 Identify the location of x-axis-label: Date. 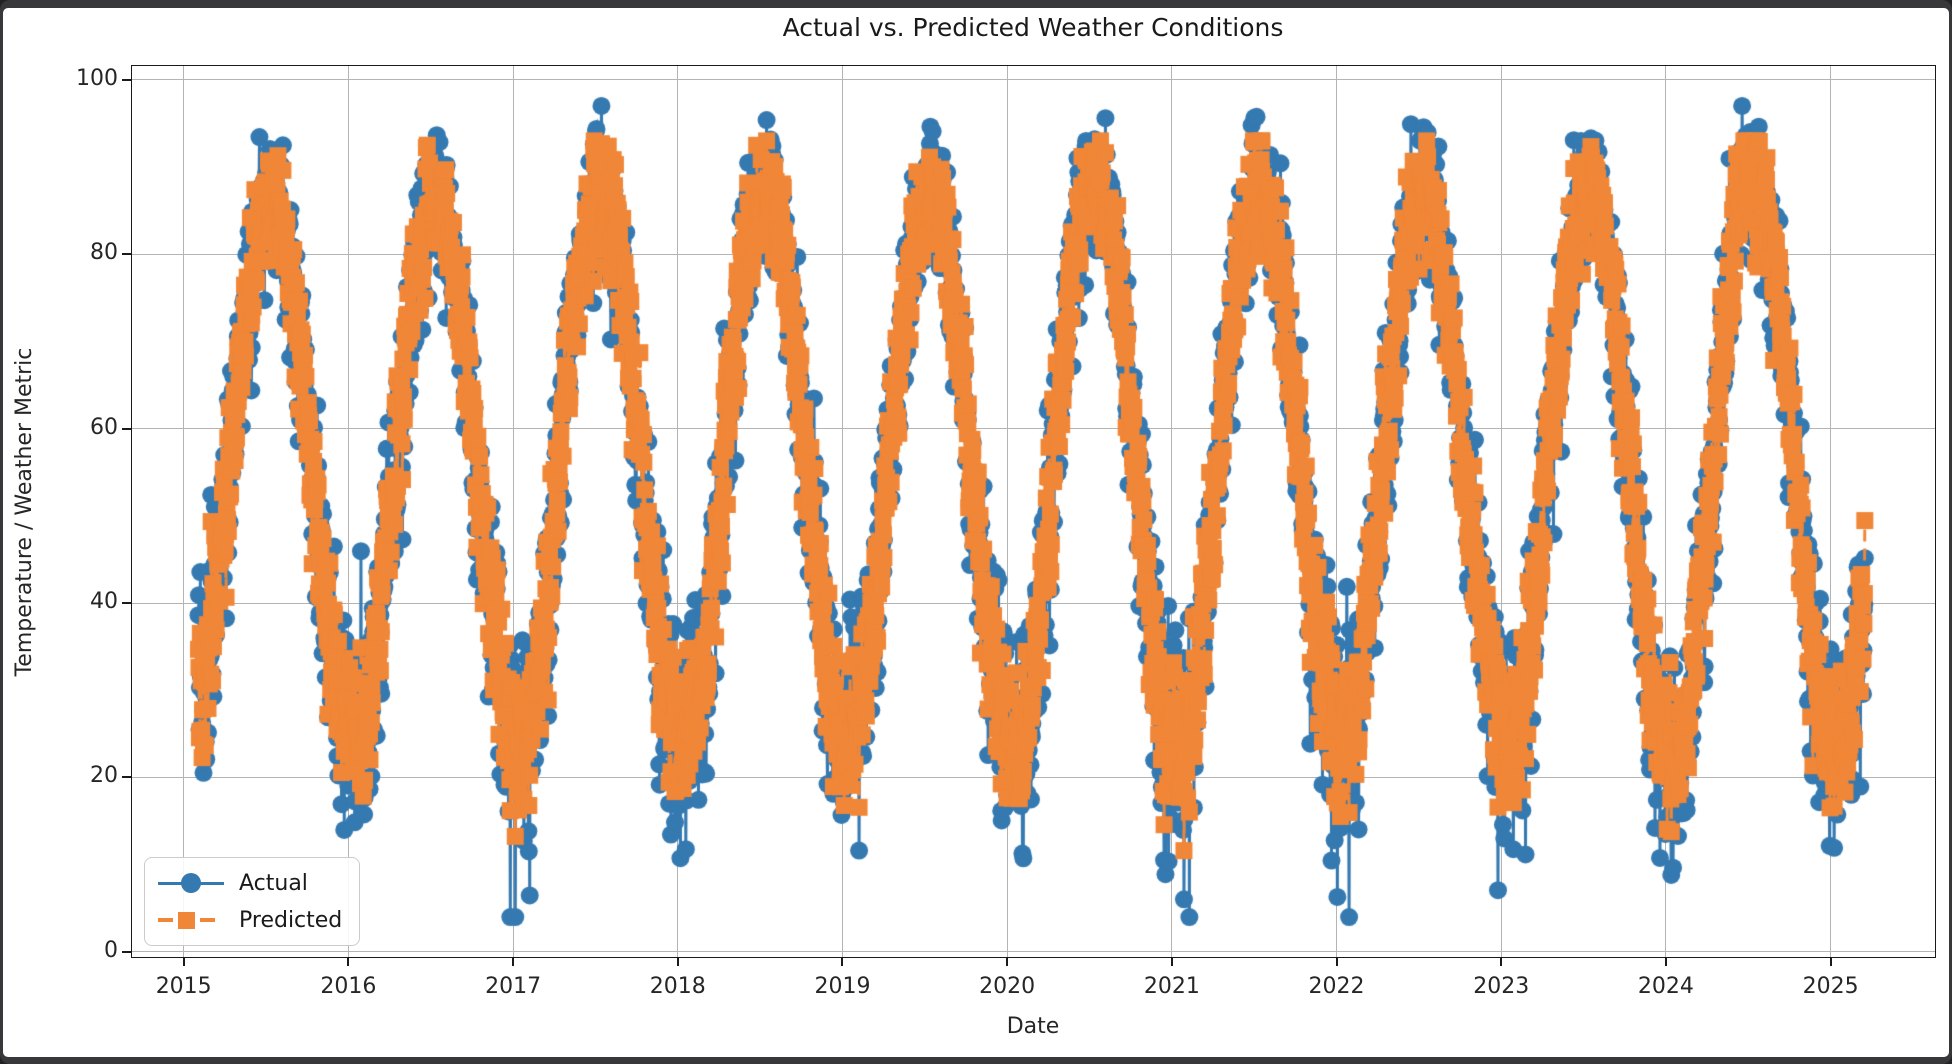
(1033, 1026).